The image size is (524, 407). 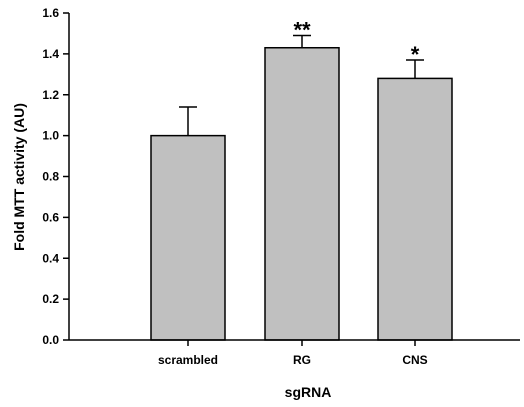 What do you see at coordinates (188, 360) in the screenshot?
I see `x-tick-label: scrambled` at bounding box center [188, 360].